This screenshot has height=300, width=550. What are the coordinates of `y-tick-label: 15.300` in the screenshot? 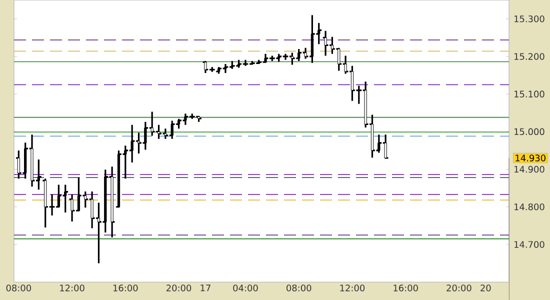 It's located at (529, 18).